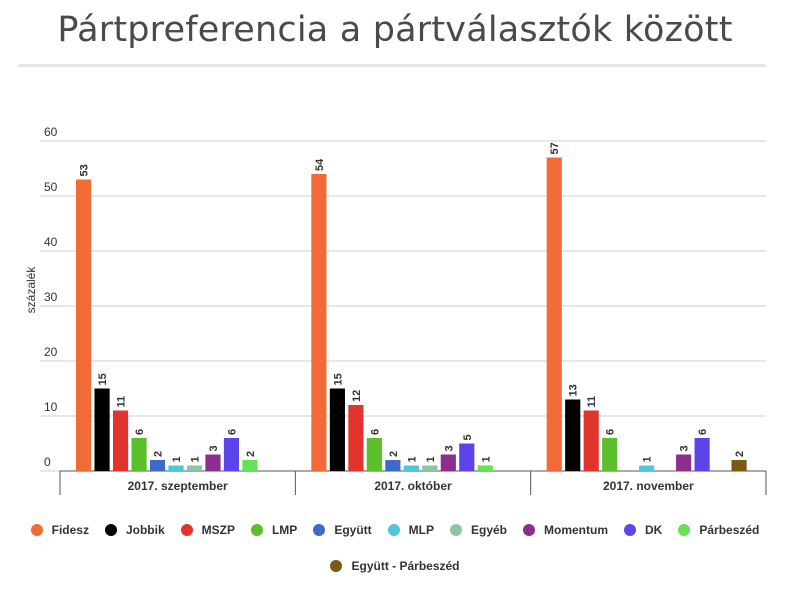  What do you see at coordinates (284, 530) in the screenshot?
I see `legend-label: LMP` at bounding box center [284, 530].